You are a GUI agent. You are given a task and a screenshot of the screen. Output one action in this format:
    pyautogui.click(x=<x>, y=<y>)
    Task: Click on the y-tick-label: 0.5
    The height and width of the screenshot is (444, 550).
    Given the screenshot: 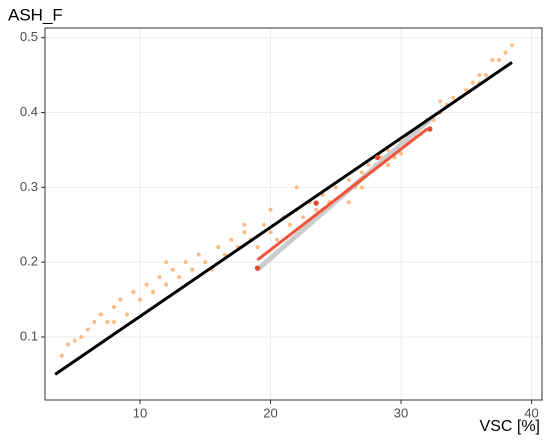 What is the action you would take?
    pyautogui.click(x=29, y=36)
    